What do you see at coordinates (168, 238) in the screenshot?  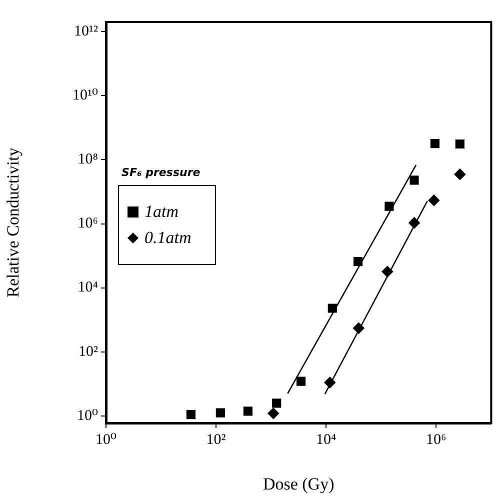 I see `legend-label: 0.1atm` at bounding box center [168, 238].